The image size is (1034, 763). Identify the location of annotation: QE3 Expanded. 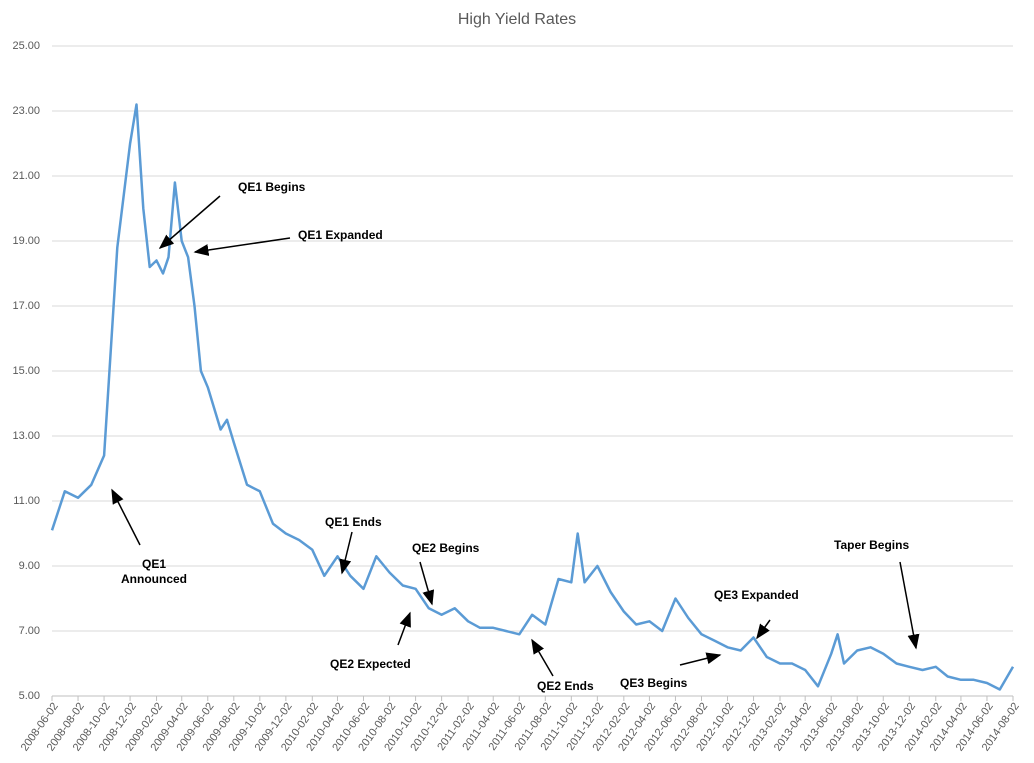
(756, 595).